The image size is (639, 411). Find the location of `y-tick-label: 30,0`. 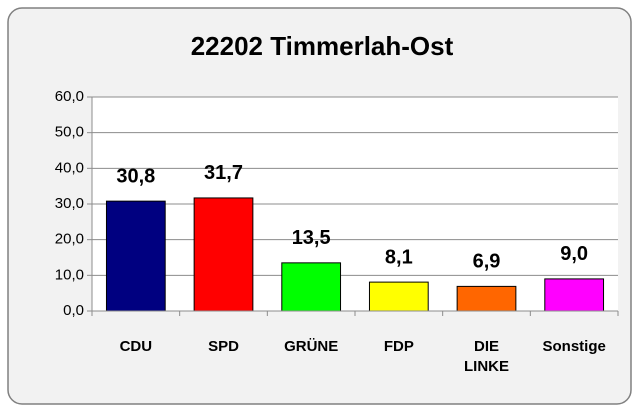

y-tick-label: 30,0 is located at coordinates (69, 203).